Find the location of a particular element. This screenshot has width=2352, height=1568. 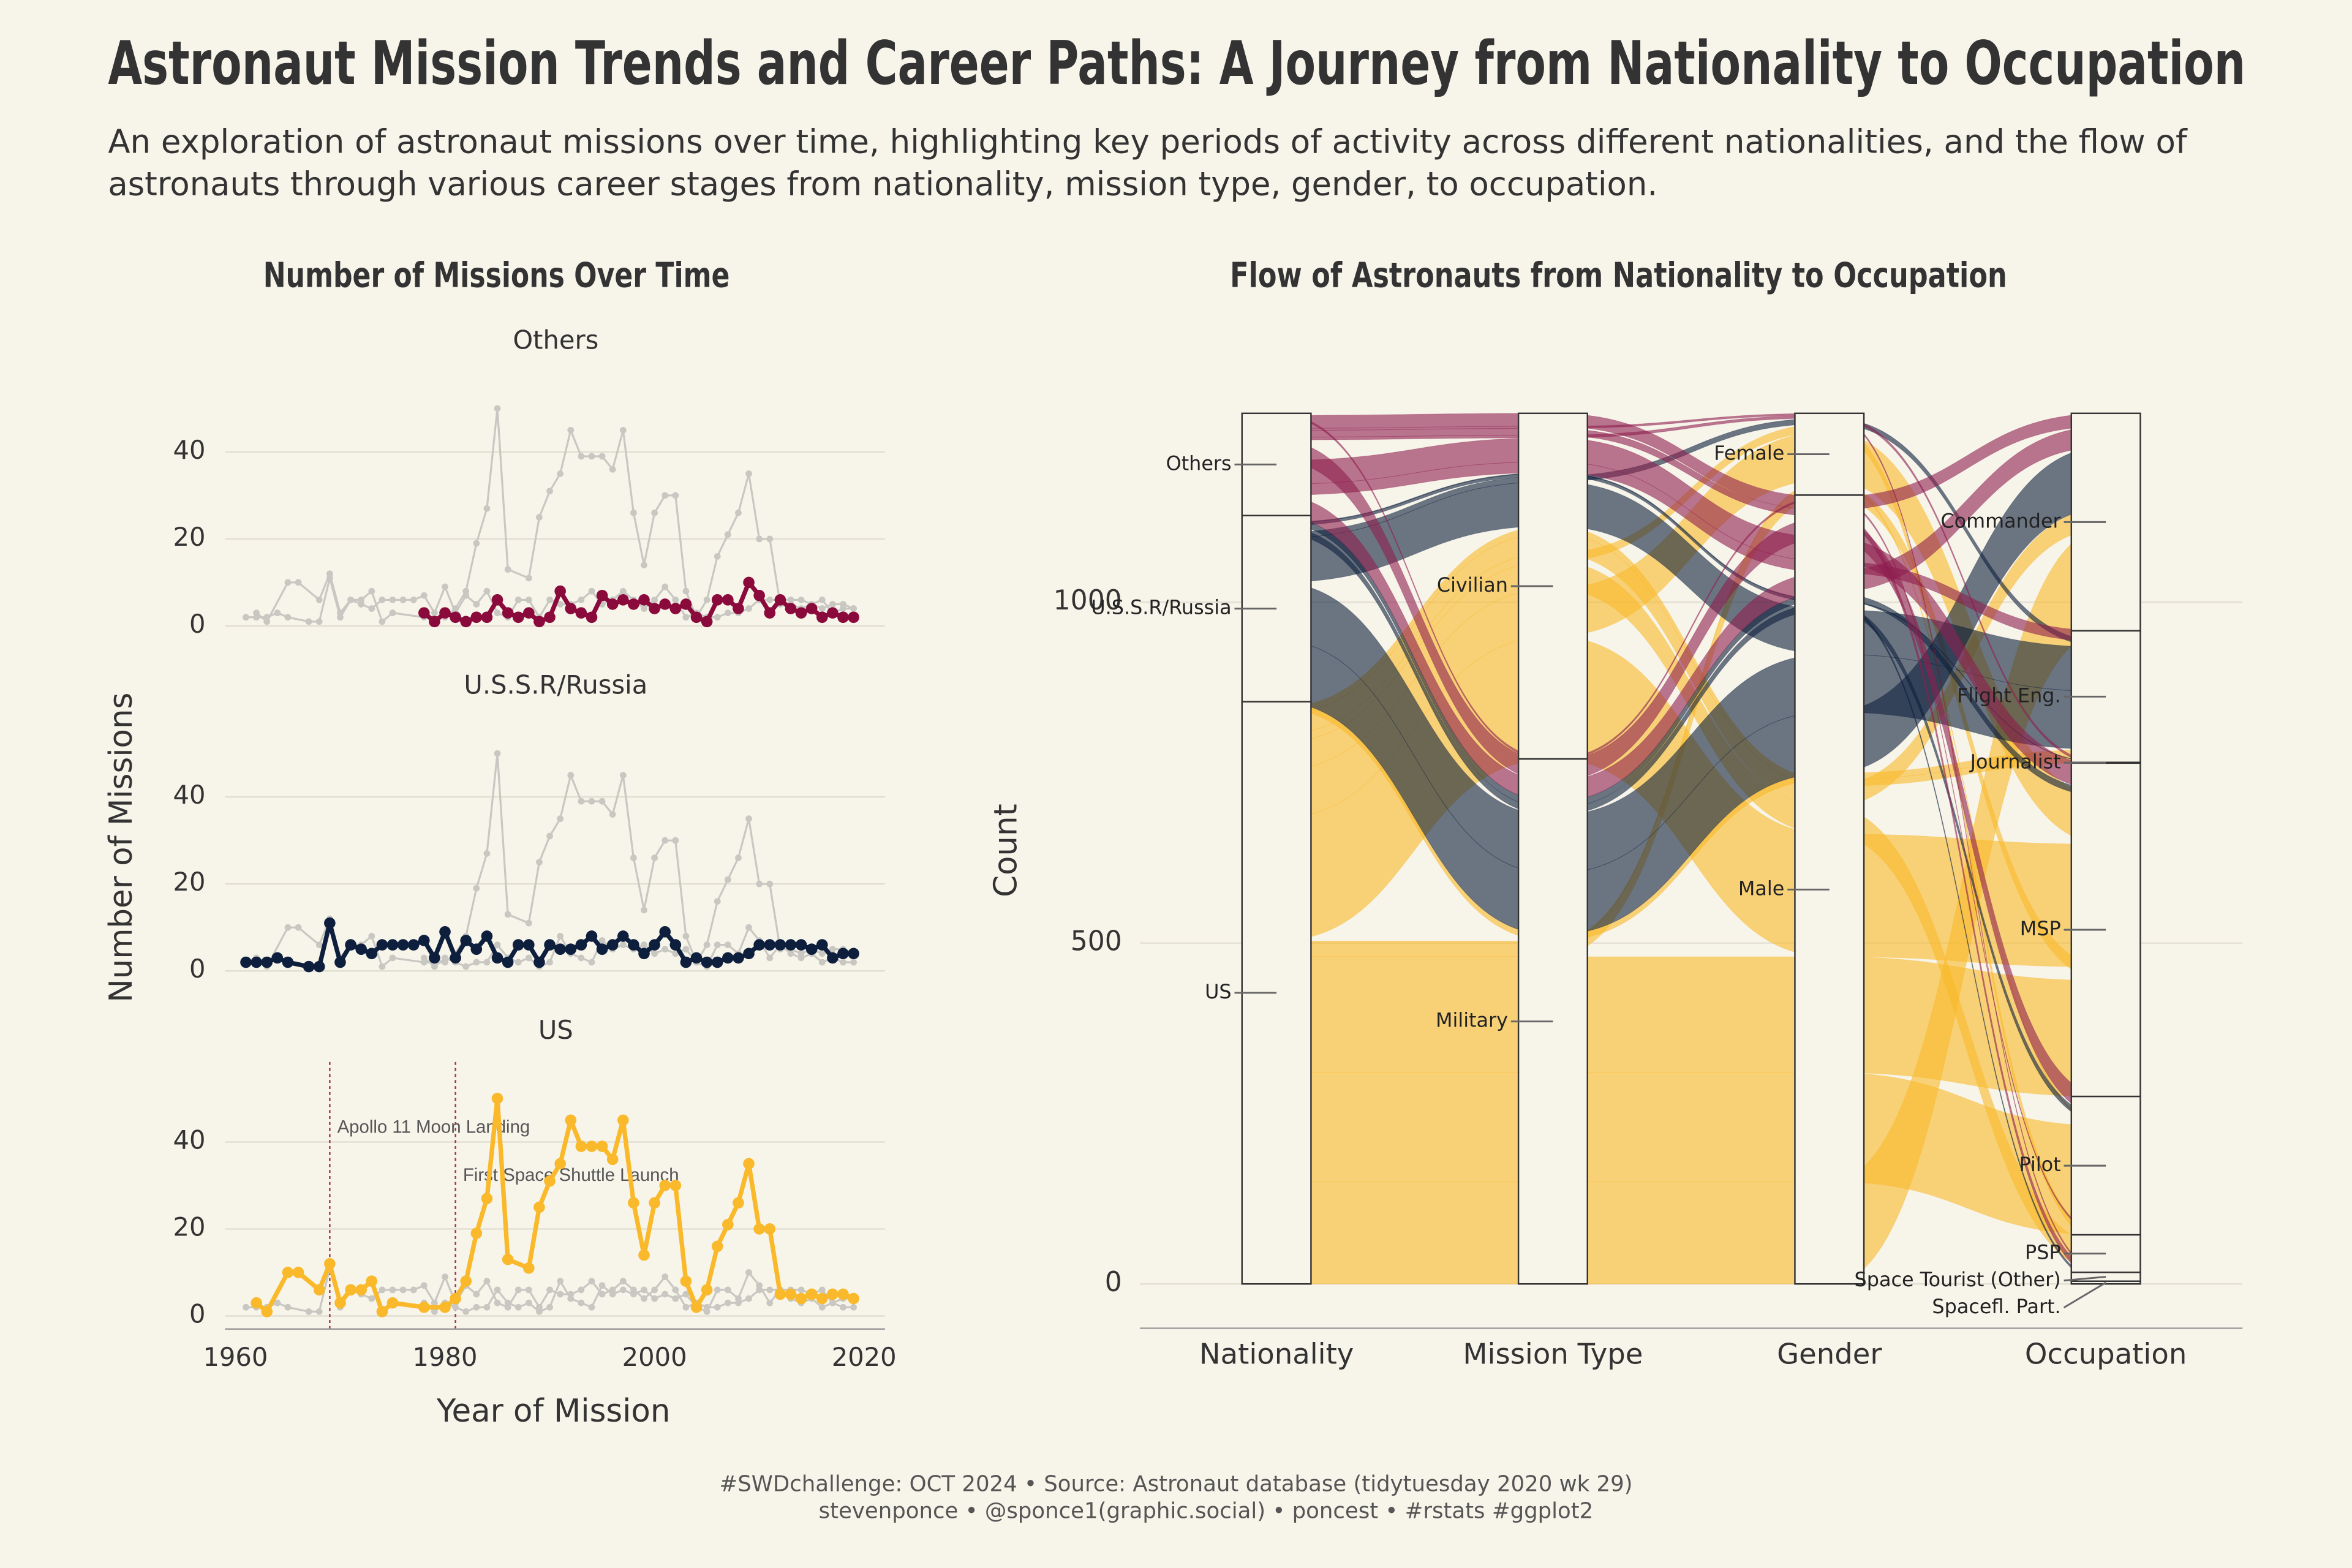

label-leader is located at coordinates (2085, 1279).